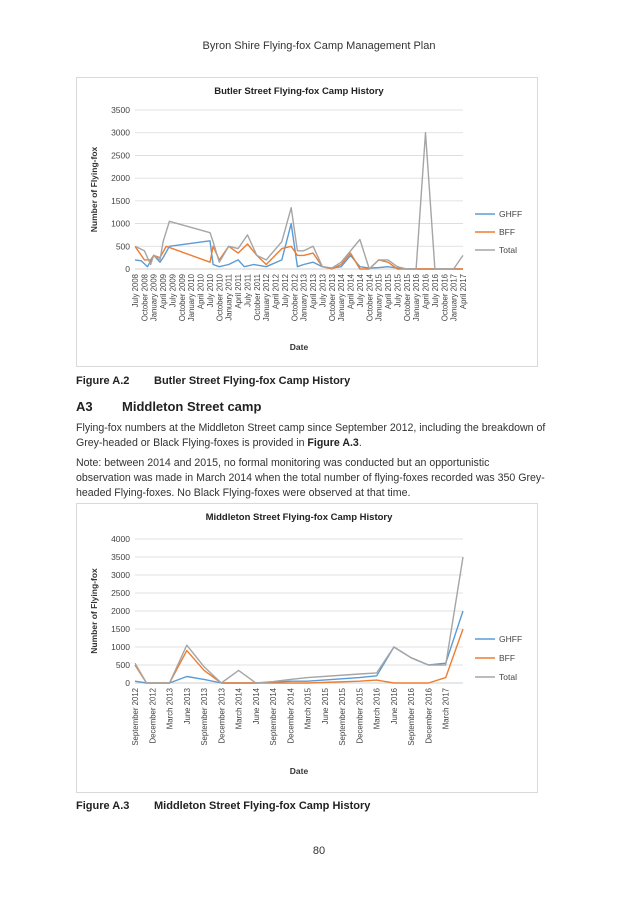 This screenshot has width=638, height=900. I want to click on x-tick-label: January 2013, so click(304, 297).